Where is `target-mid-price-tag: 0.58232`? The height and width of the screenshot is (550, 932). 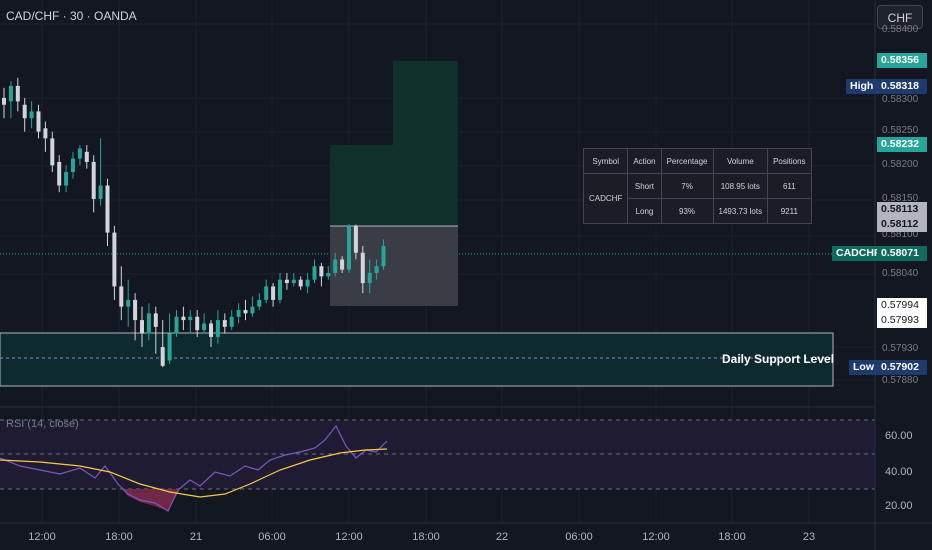
target-mid-price-tag: 0.58232 is located at coordinates (902, 144).